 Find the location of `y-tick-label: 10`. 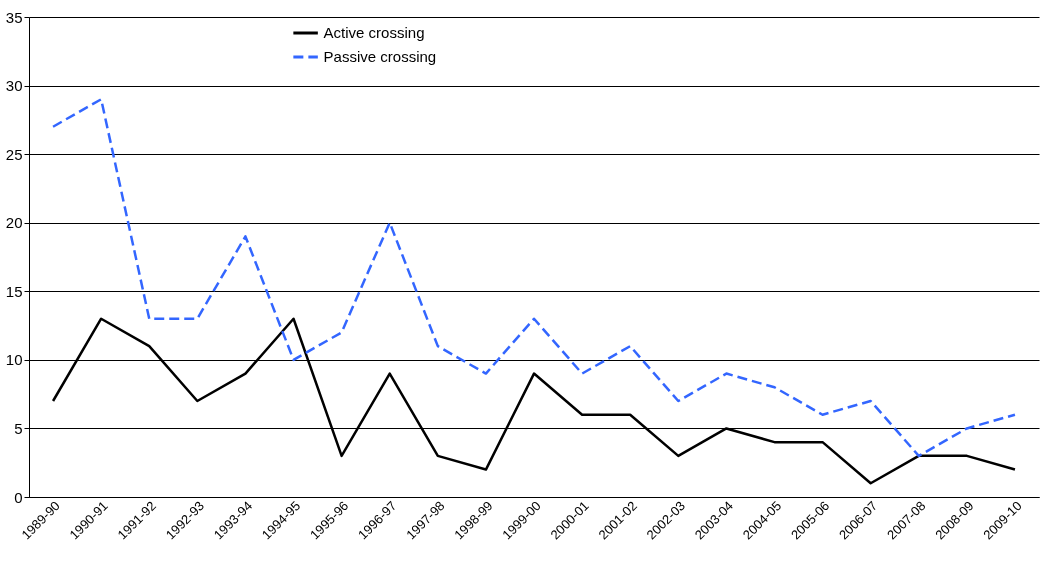

y-tick-label: 10 is located at coordinates (14, 360).